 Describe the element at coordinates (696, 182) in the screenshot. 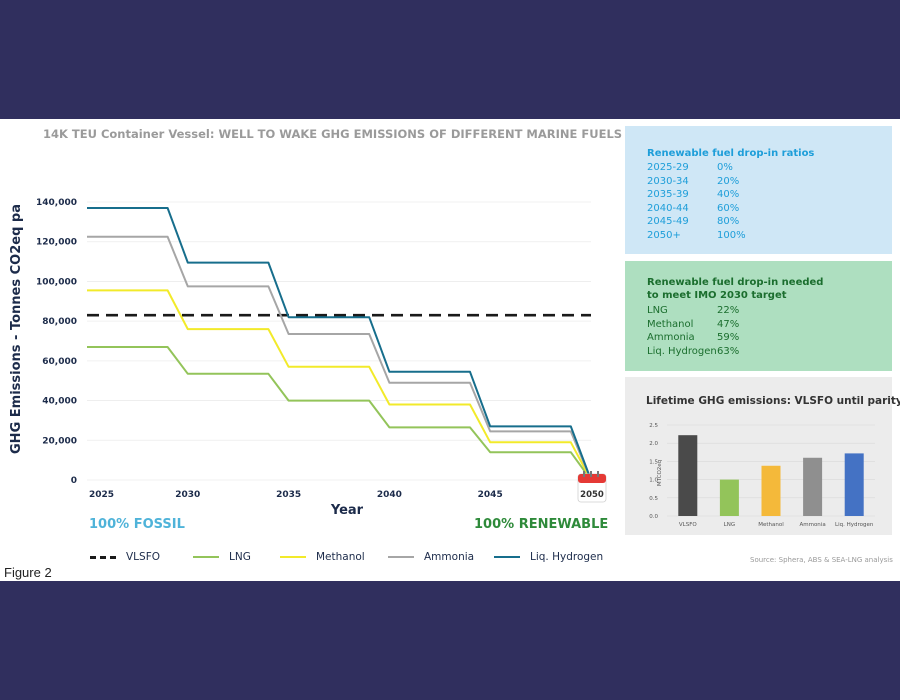

I see `ratio-row: 2030-34 20%` at that location.